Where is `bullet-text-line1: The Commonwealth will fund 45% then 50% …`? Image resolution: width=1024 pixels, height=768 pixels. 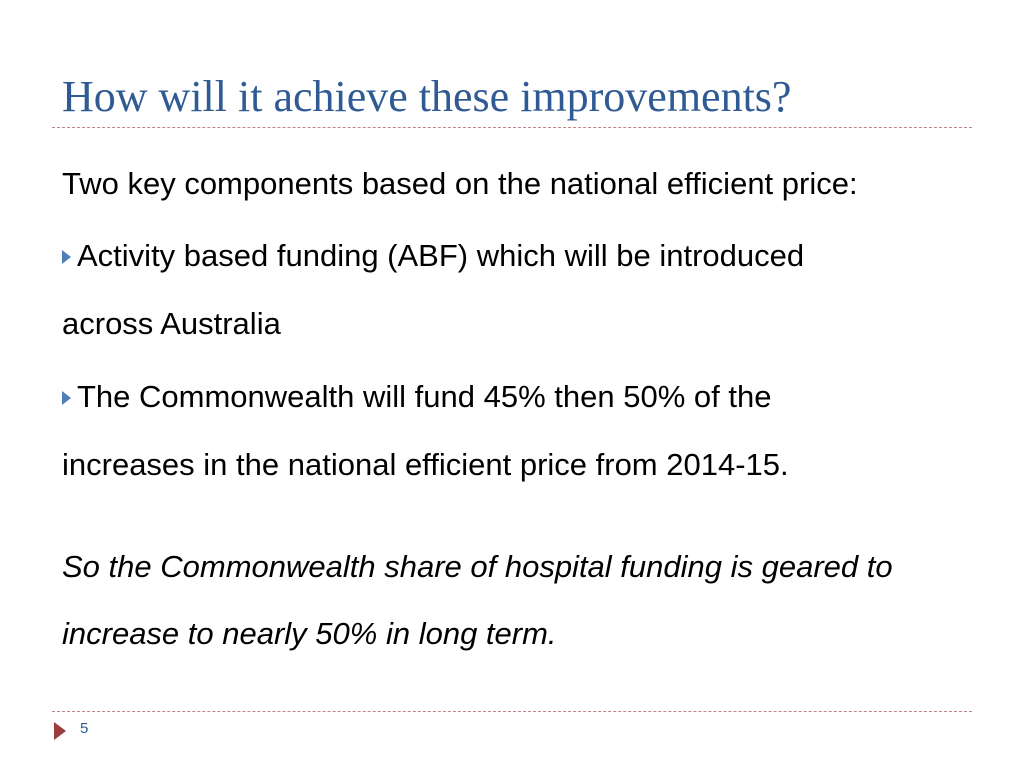 bullet-text-line1: The Commonwealth will fund 45% then 50% … is located at coordinates (424, 396).